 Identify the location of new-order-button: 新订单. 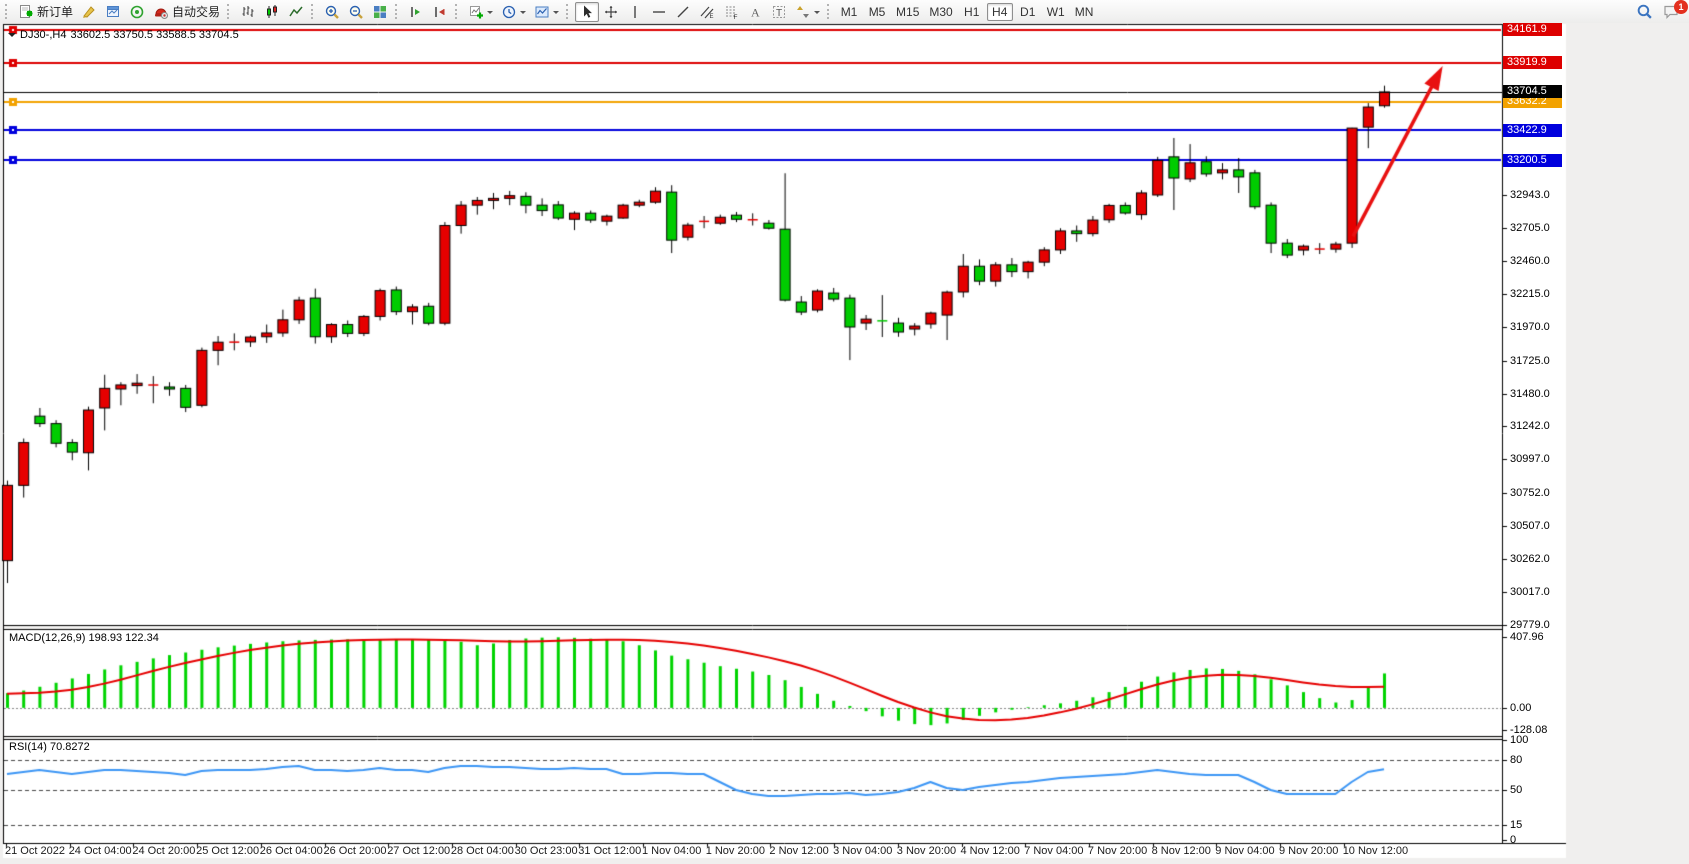
(45, 12).